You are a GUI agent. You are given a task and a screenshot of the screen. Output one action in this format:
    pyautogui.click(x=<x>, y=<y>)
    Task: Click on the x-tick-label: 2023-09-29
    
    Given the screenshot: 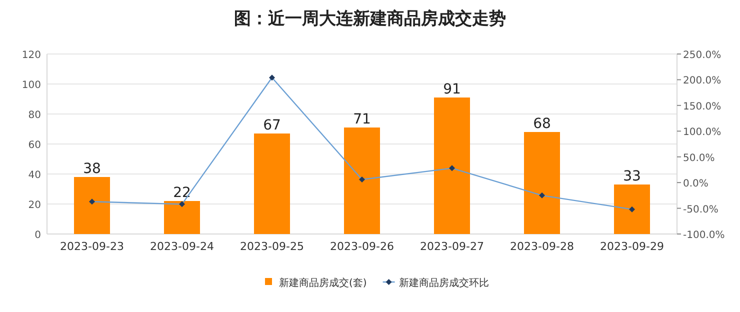 What is the action you would take?
    pyautogui.click(x=632, y=246)
    